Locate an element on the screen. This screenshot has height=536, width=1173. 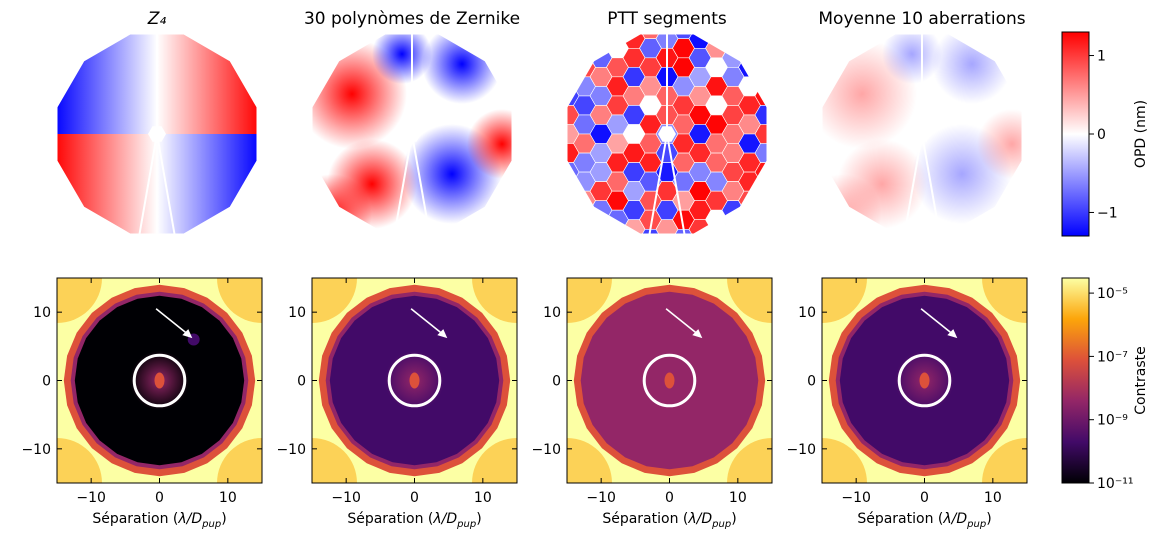
colorbar-label: Contraste is located at coordinates (1141, 380).